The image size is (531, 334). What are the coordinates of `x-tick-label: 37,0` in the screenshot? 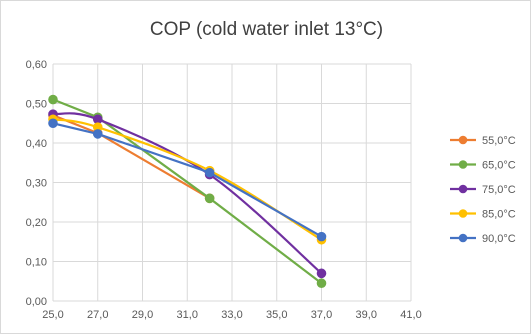 It's located at (321, 315).